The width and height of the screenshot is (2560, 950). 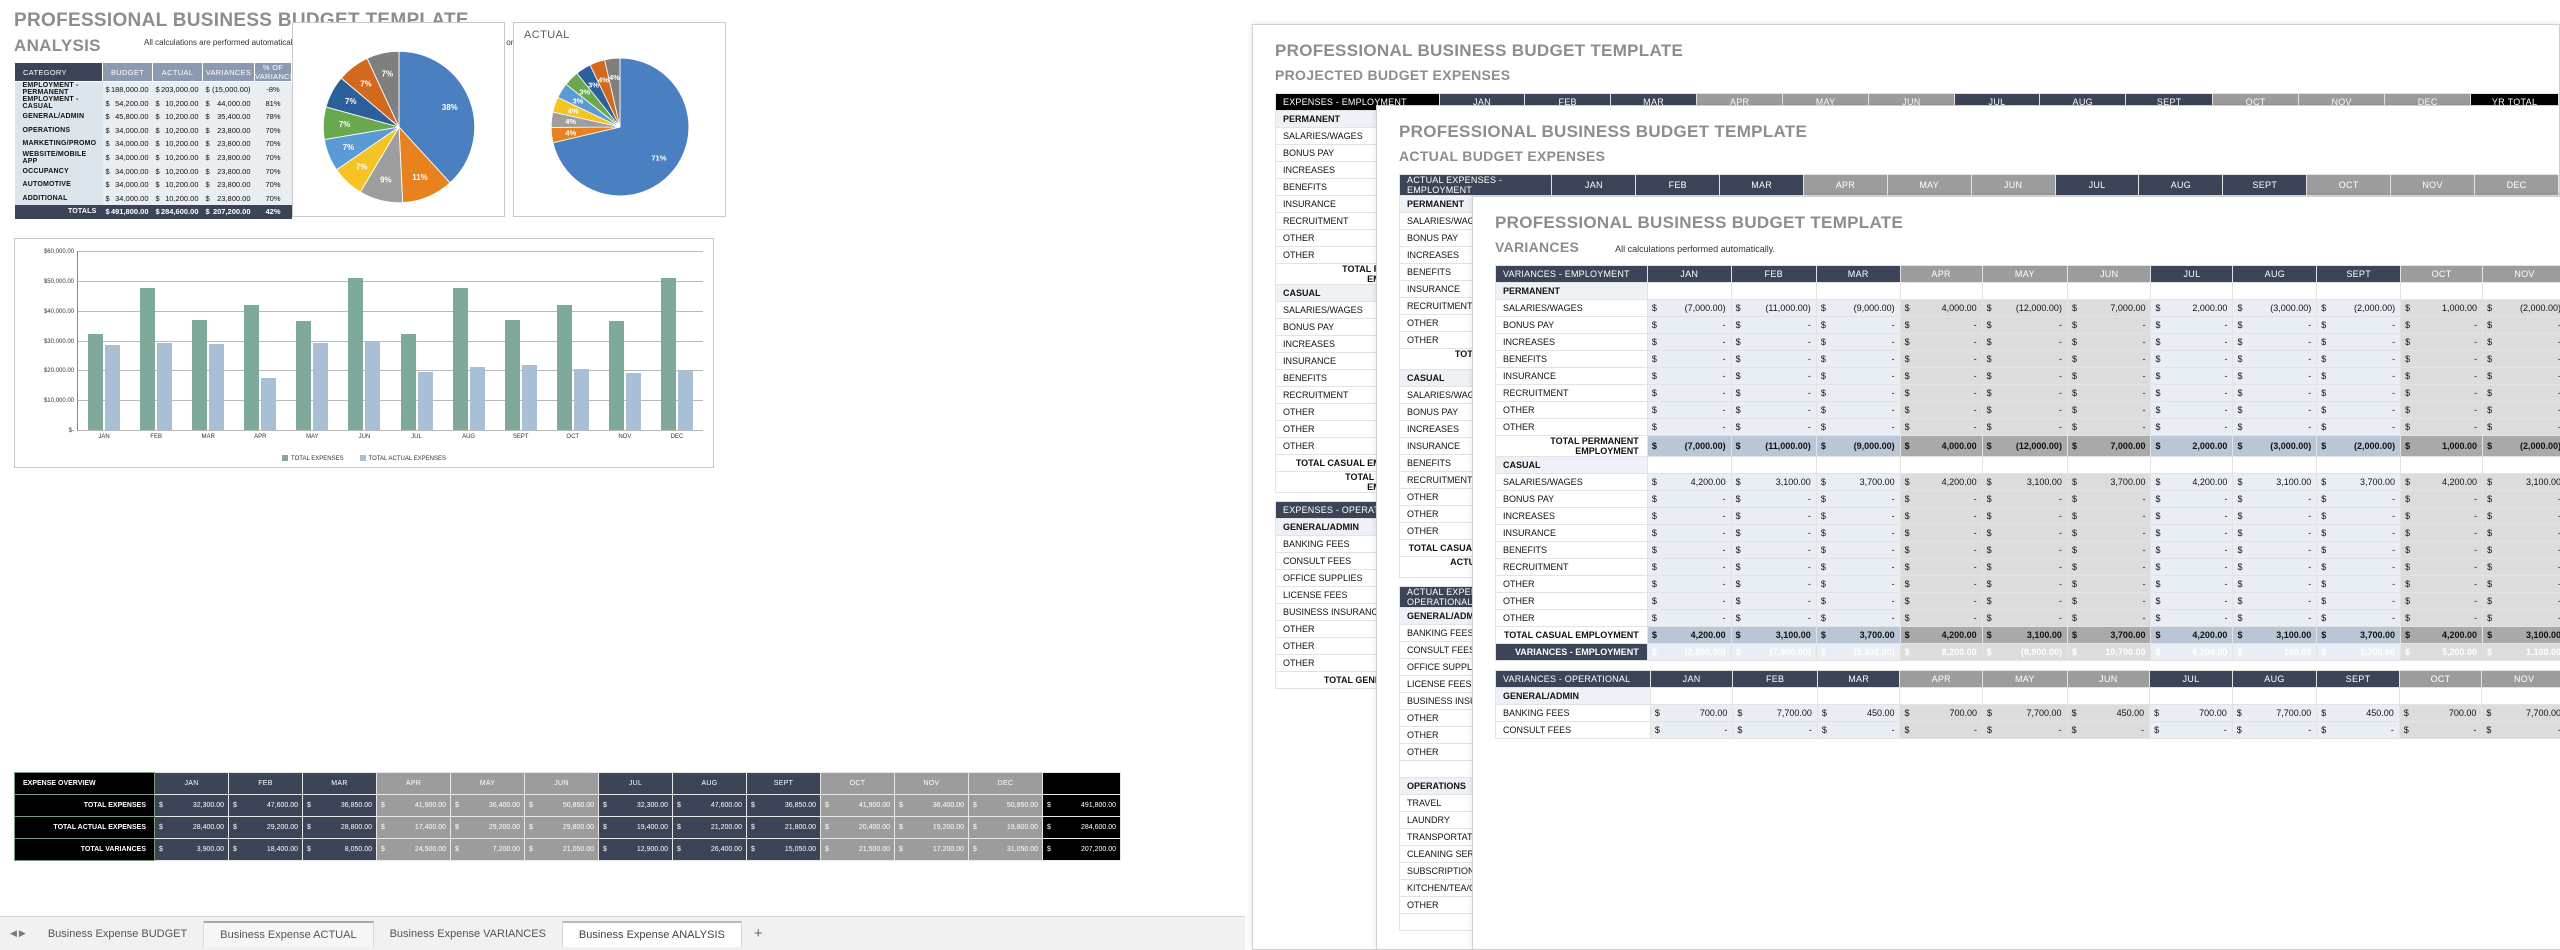 I want to click on sheet-tab-business-expense-variances: Business Expense VARIANCES, so click(x=468, y=933).